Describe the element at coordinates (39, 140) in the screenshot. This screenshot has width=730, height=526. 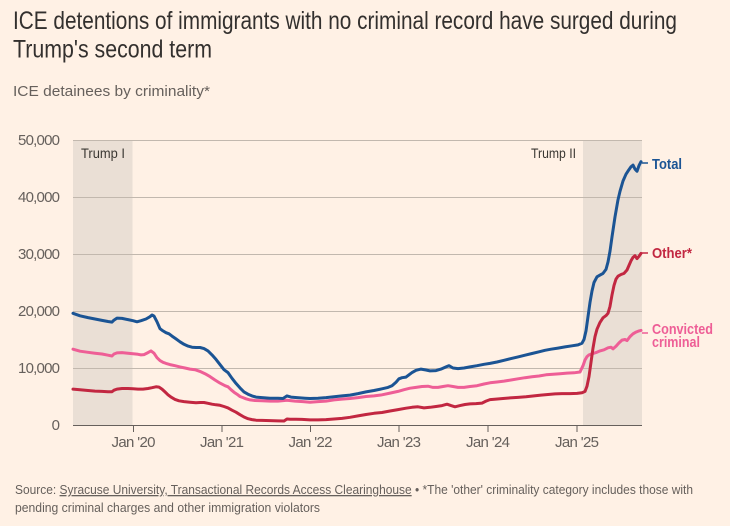
I see `svg-text: 50,000` at that location.